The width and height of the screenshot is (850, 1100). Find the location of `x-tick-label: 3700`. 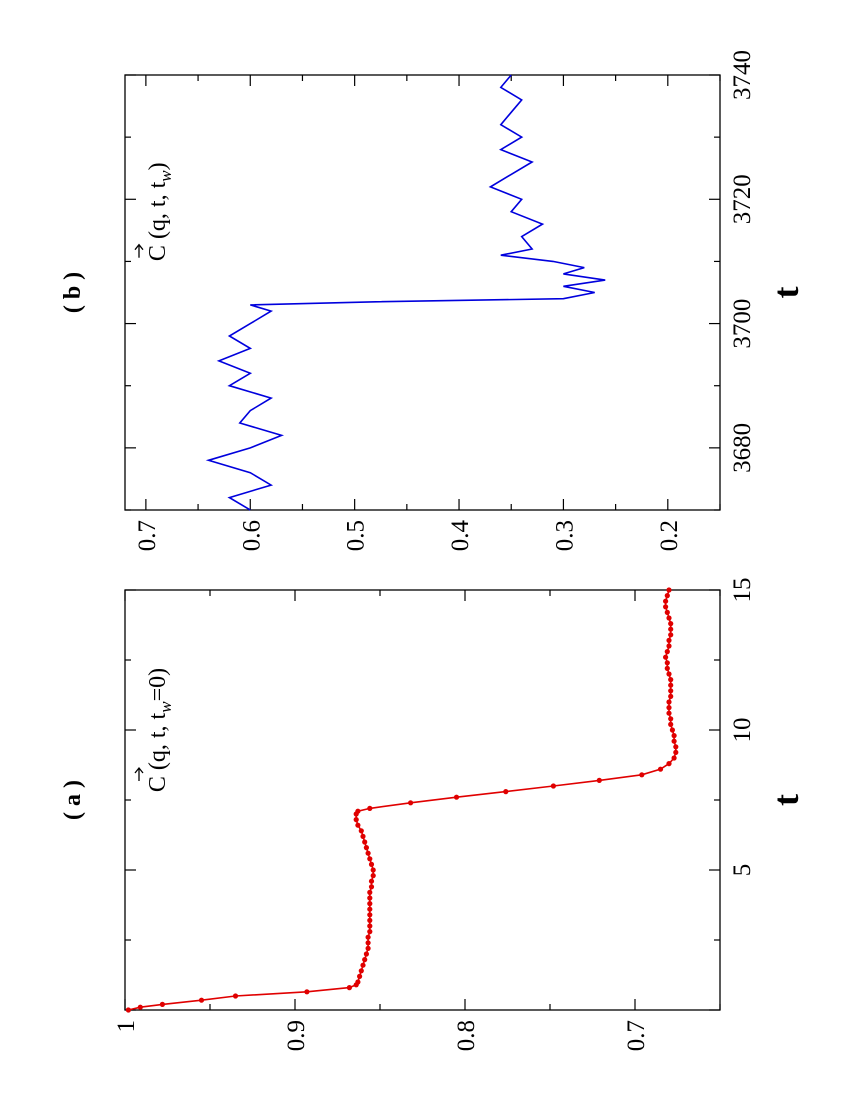

x-tick-label: 3700 is located at coordinates (742, 324).